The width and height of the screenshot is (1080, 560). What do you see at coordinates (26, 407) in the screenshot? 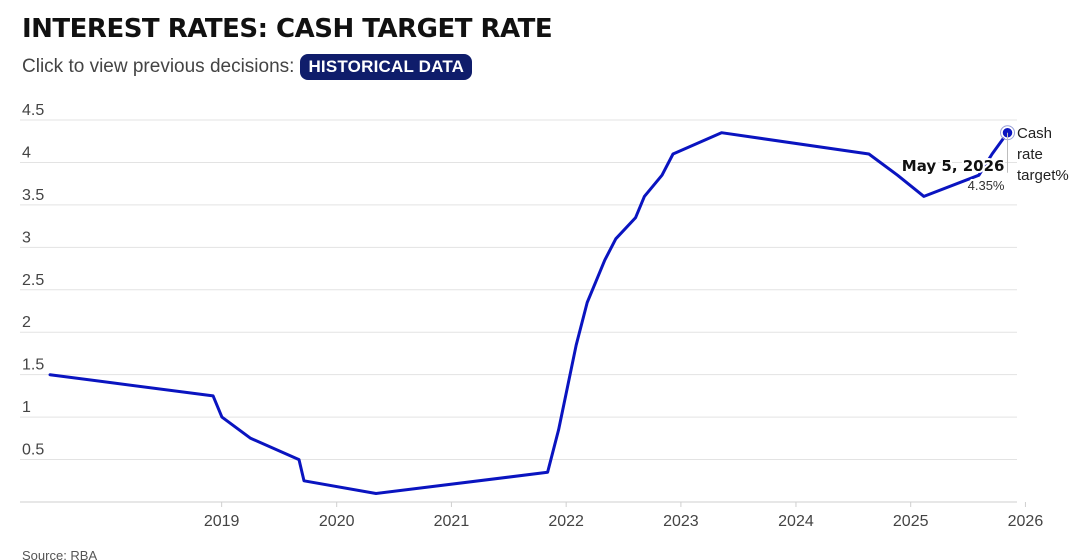
I see `y-tick-label: 1` at bounding box center [26, 407].